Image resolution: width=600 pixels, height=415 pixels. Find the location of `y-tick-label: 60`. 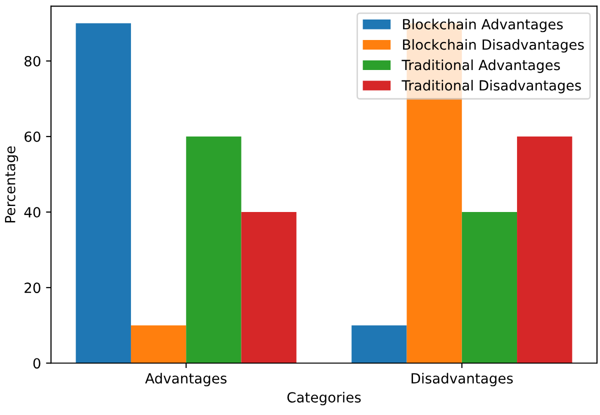

y-tick-label: 60 is located at coordinates (32, 136).